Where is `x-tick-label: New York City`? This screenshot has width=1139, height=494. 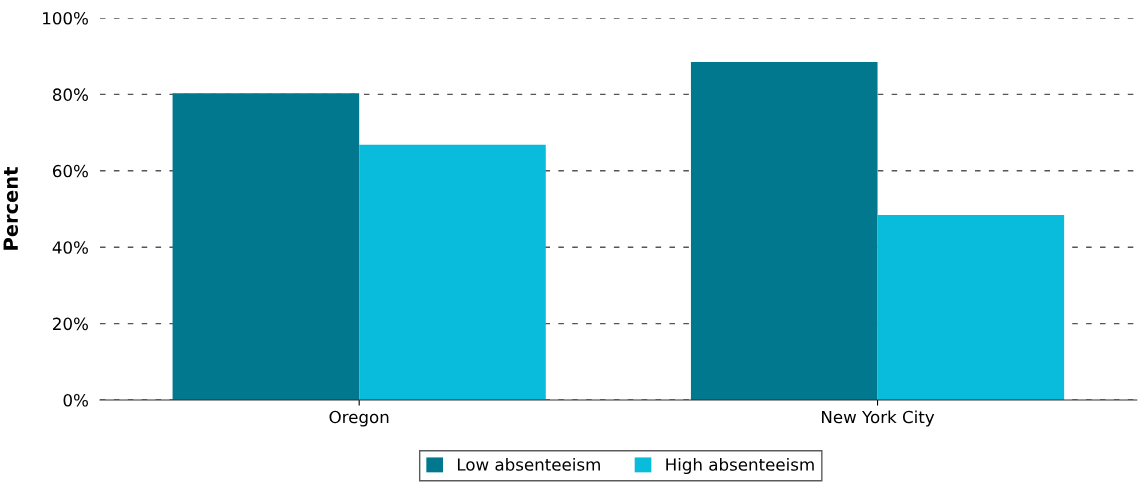
x-tick-label: New York City is located at coordinates (878, 418).